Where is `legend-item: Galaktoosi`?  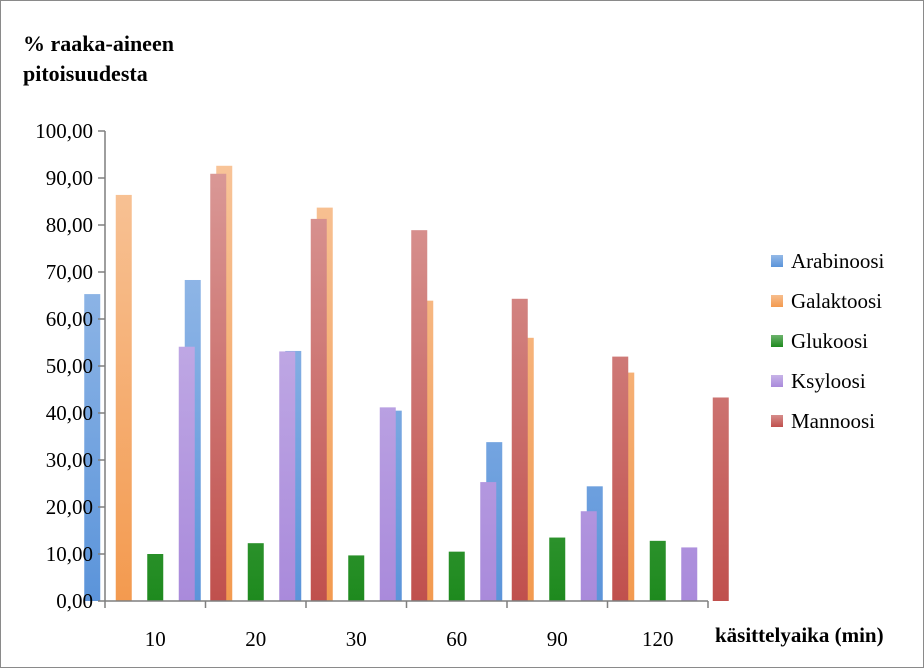 legend-item: Galaktoosi is located at coordinates (827, 301).